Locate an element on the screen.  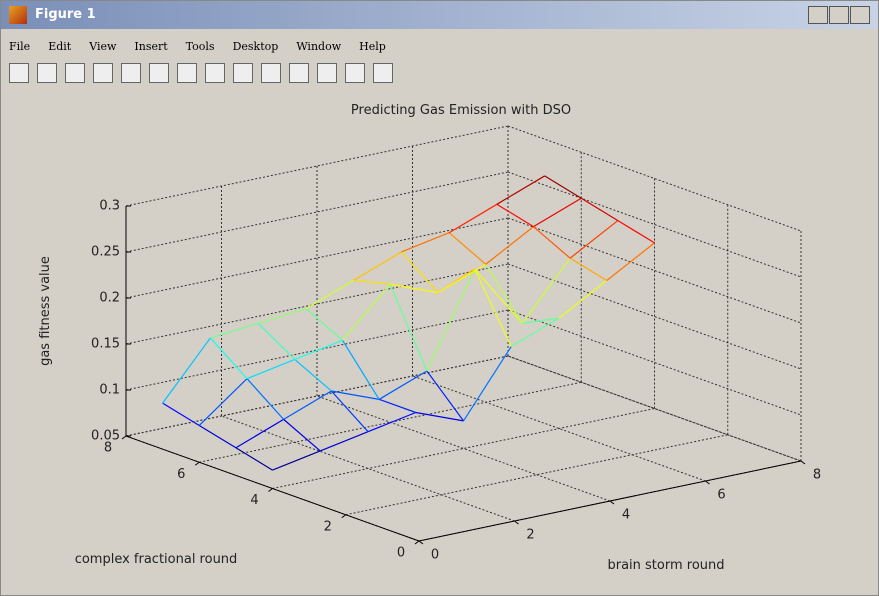
menu-item: Window is located at coordinates (319, 46).